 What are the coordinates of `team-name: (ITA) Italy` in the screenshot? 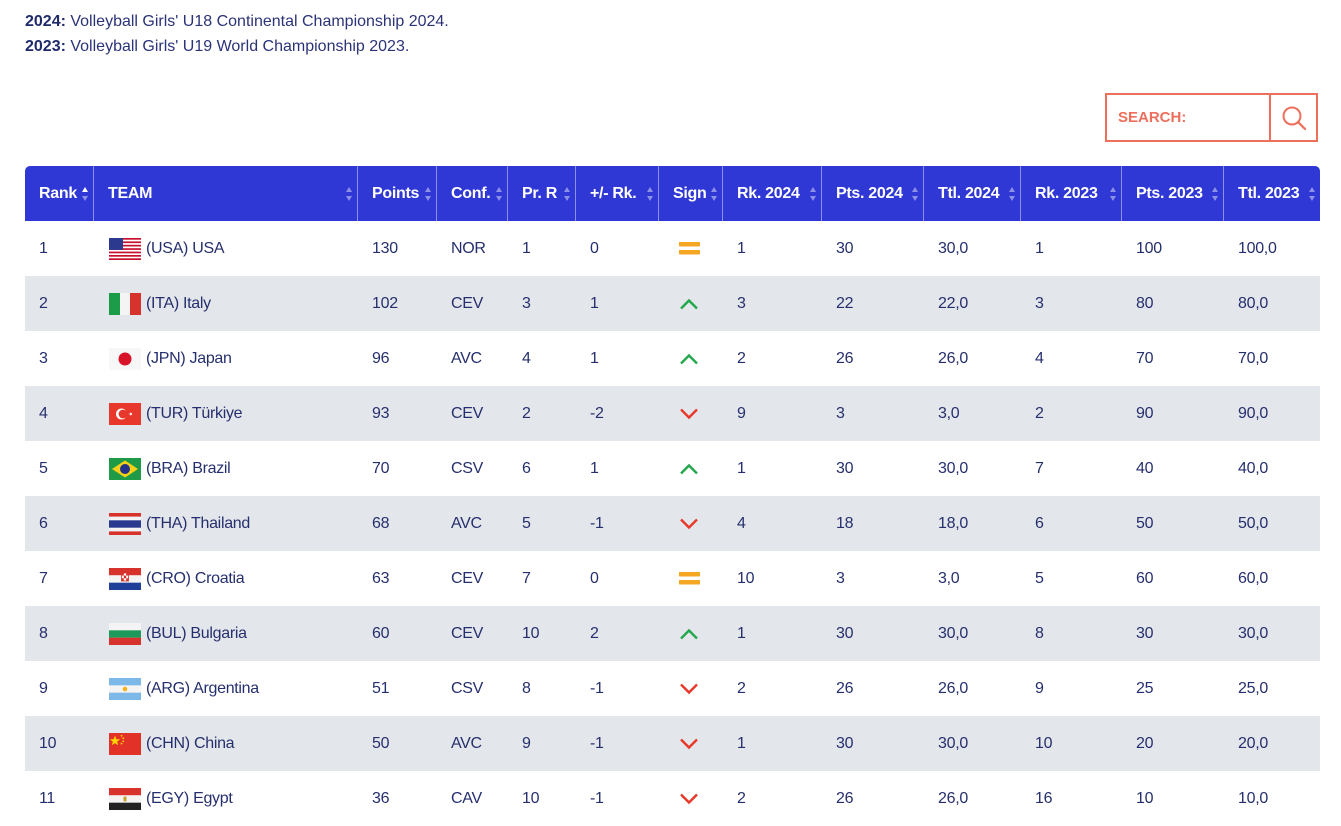 It's located at (178, 303).